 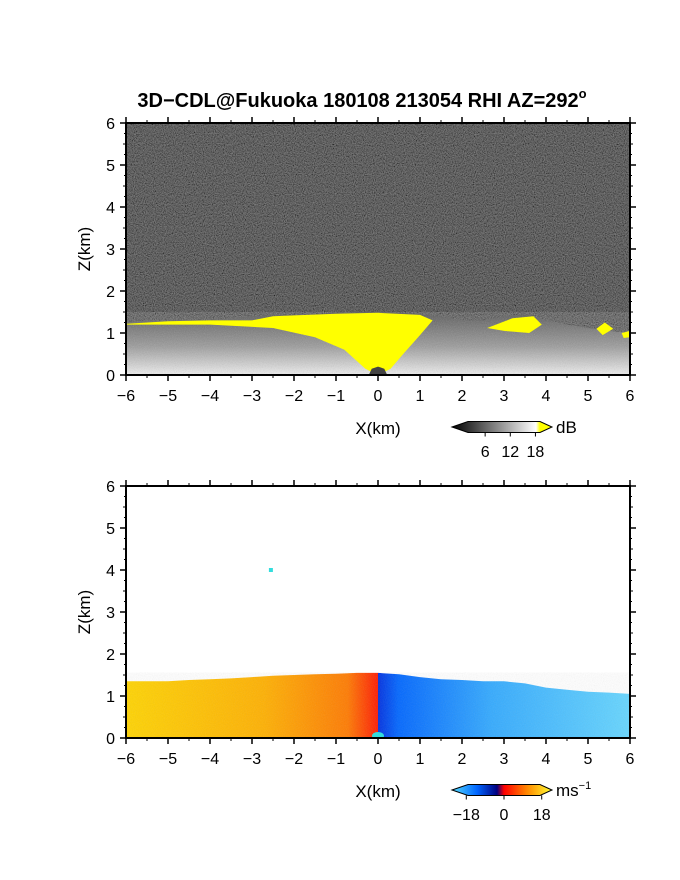 I want to click on velocity-x-tick-label: −1, so click(x=336, y=759).